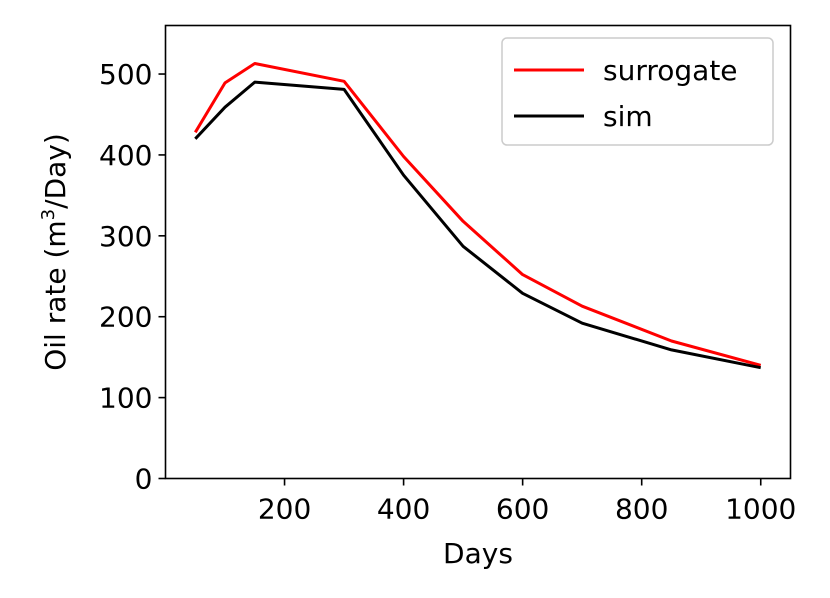  I want to click on x-tick-label-600: 600, so click(522, 509).